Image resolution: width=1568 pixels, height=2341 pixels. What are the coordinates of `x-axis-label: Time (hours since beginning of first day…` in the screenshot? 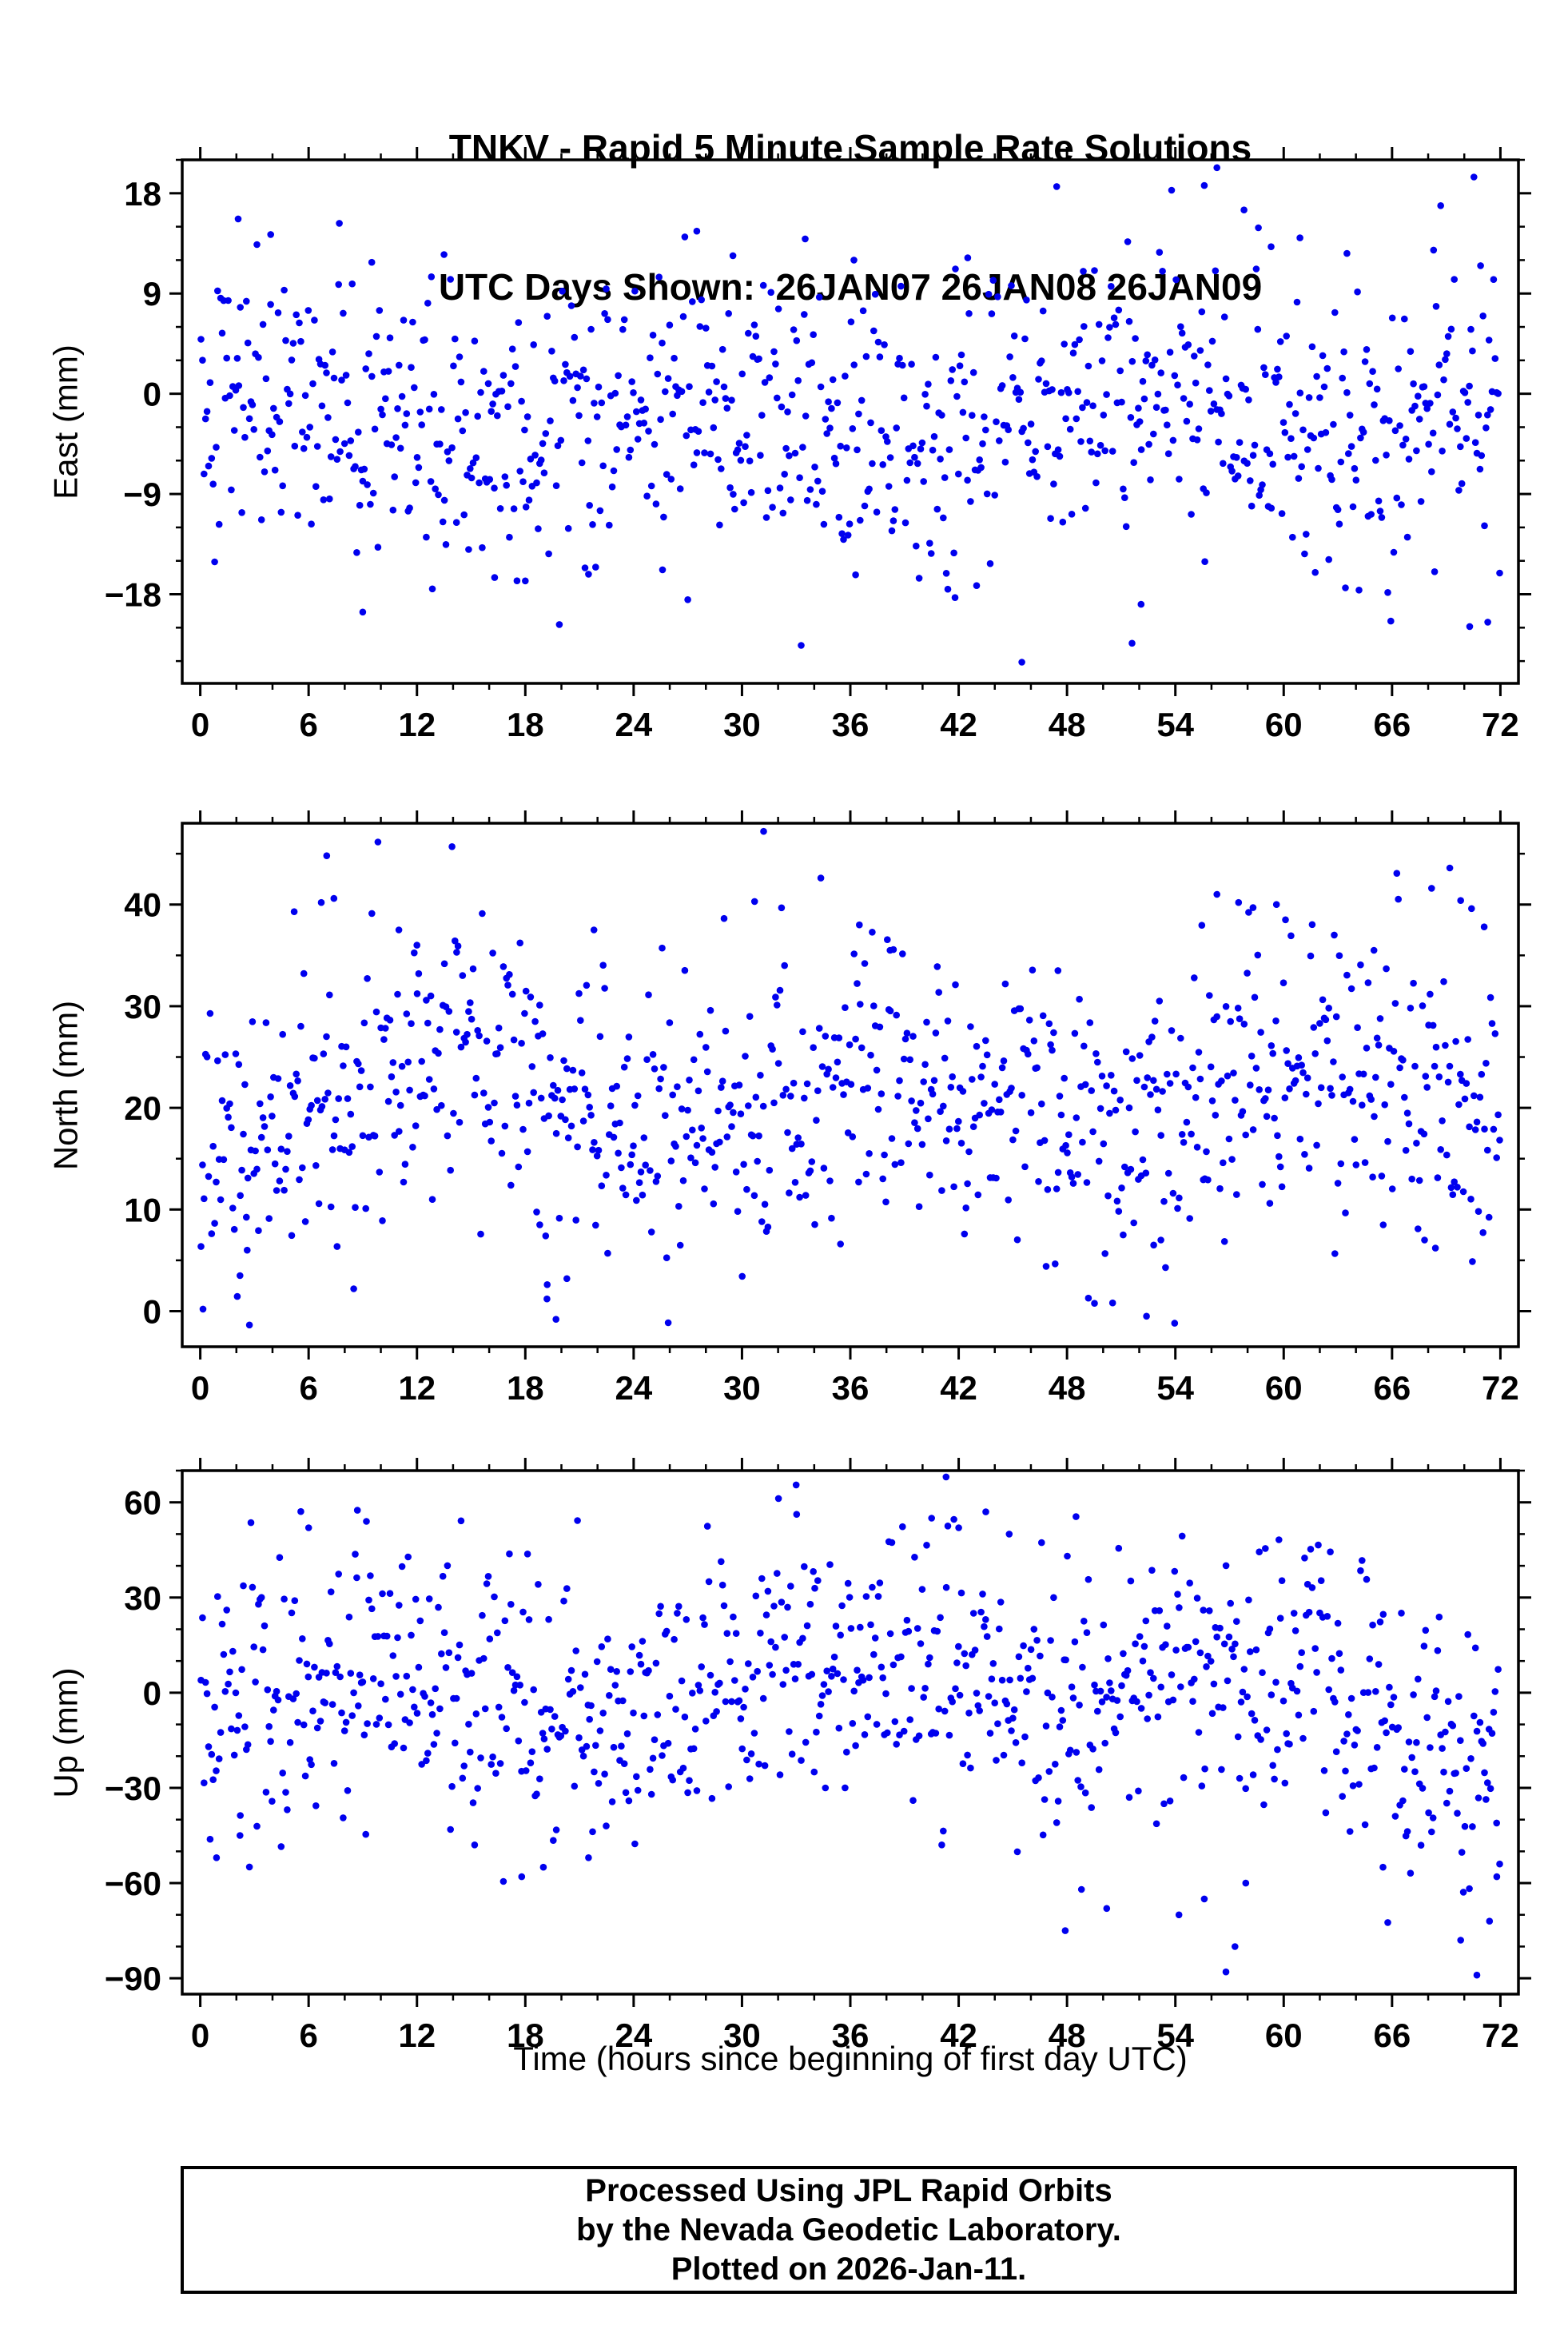 It's located at (850, 2058).